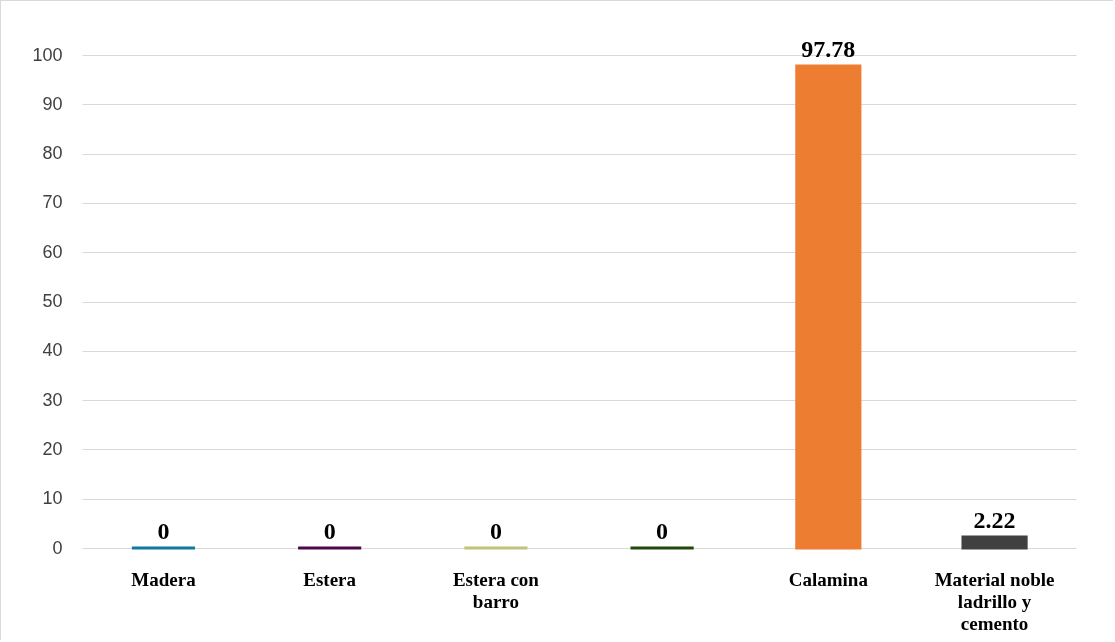  Describe the element at coordinates (52, 202) in the screenshot. I see `y-tick-label: 70` at that location.